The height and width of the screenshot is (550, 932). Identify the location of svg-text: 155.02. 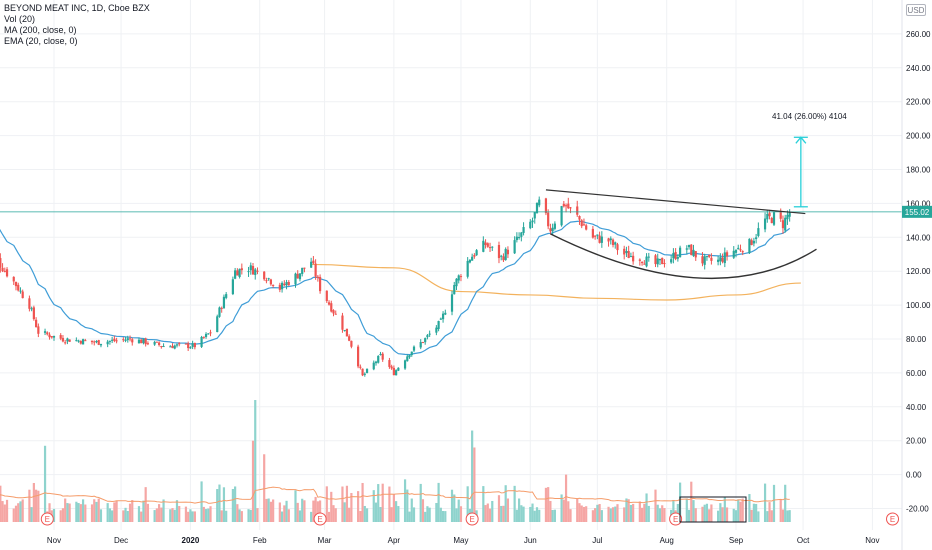
(917, 212).